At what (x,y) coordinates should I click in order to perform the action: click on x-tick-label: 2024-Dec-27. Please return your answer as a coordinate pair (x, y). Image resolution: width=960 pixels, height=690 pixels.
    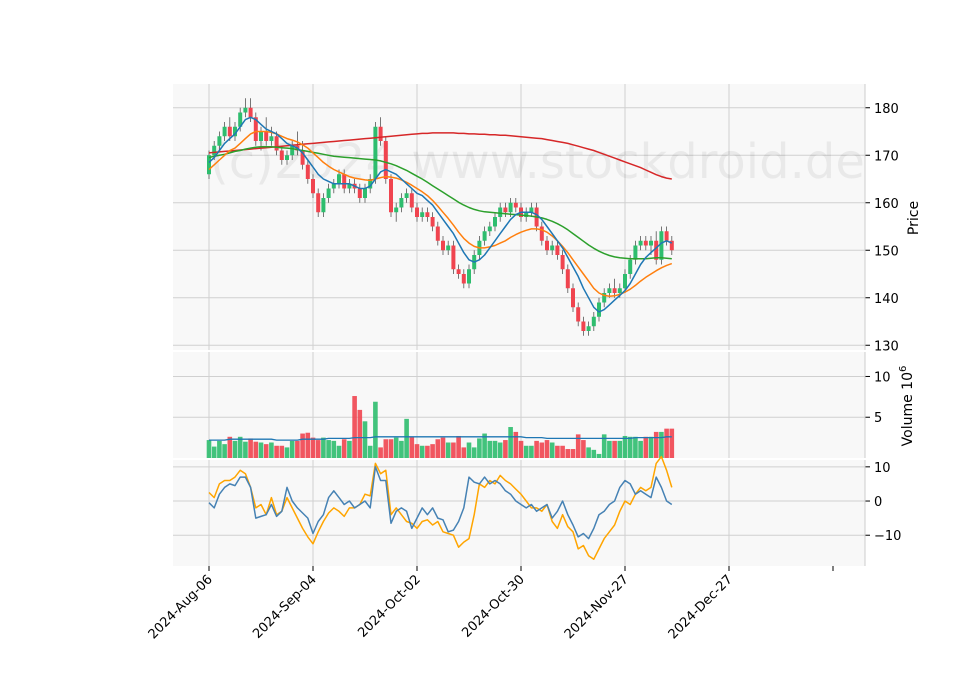
    Looking at the image, I should click on (701, 607).